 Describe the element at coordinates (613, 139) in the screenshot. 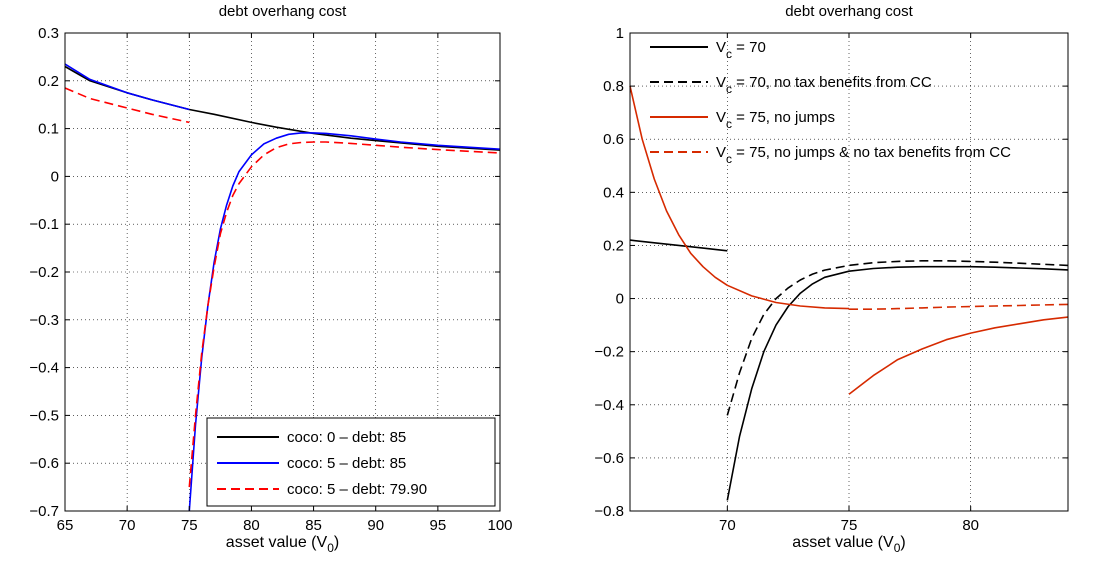

I see `y-tick-label: 0.6` at that location.